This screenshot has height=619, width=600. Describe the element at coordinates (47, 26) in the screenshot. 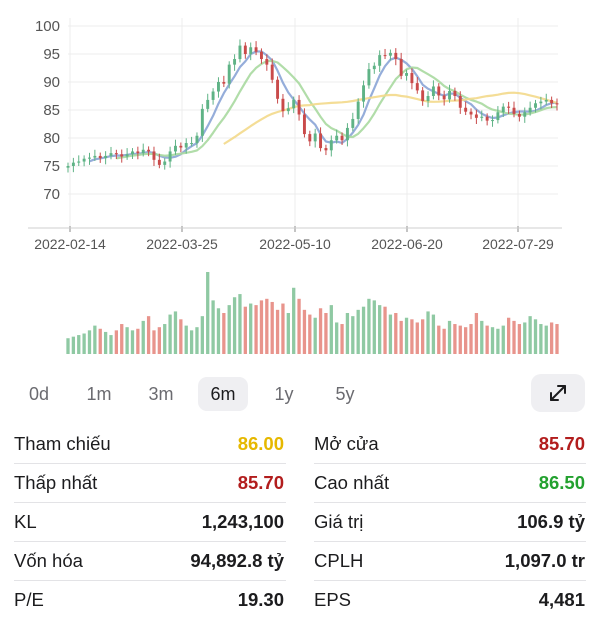

I see `y-tick-label: 100` at that location.